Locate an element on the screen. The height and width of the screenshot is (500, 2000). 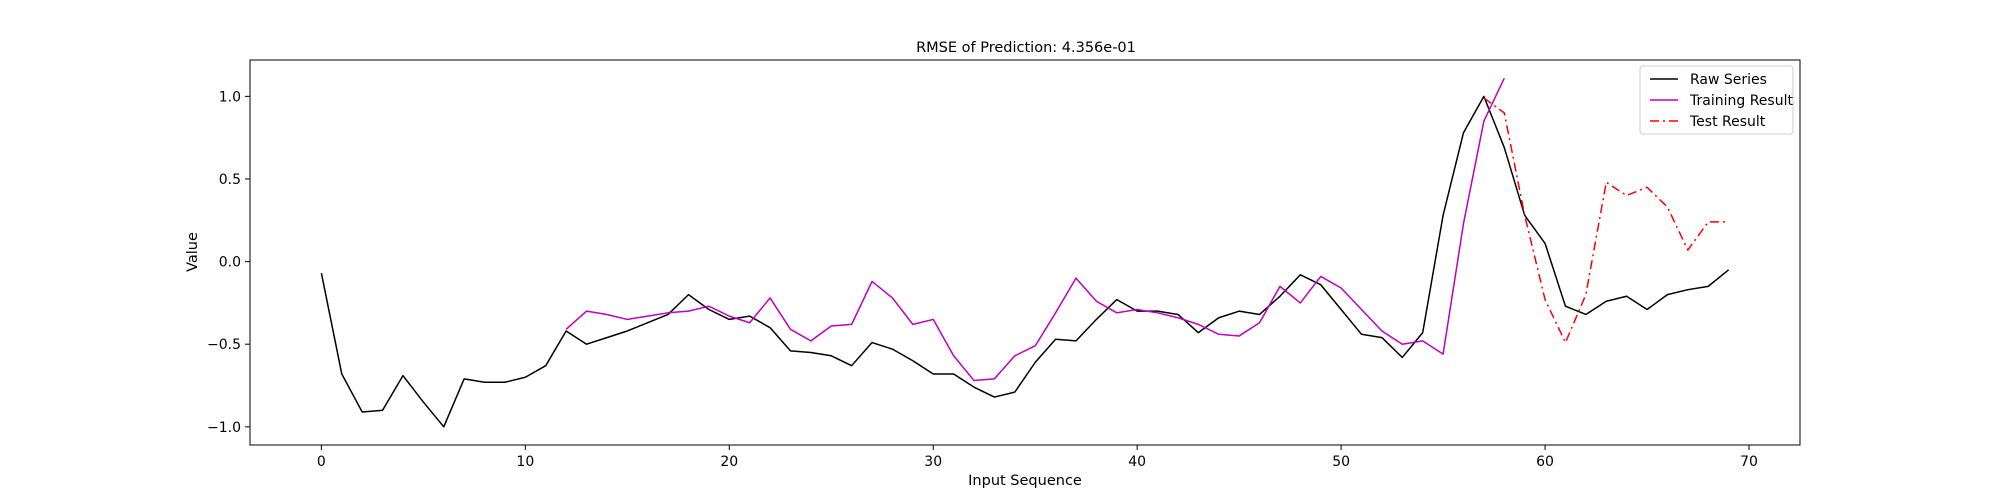
legend-label-training-result: Training Result is located at coordinates (1741, 101).